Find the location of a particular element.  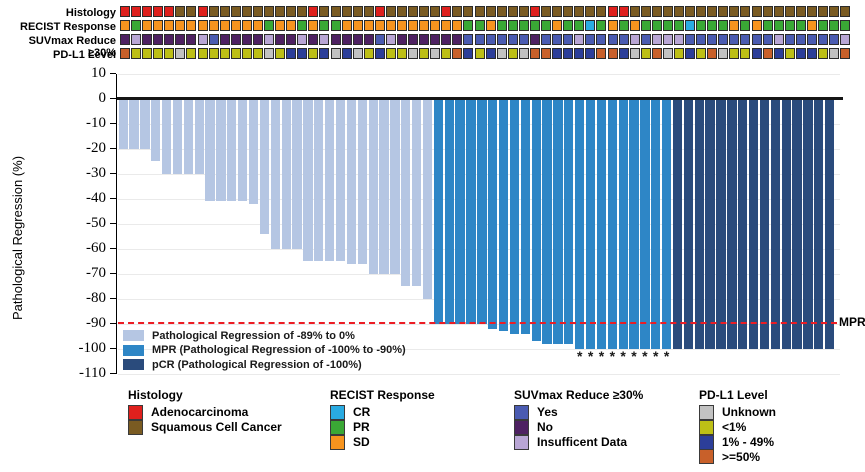

legend-item-label: No is located at coordinates (545, 427).